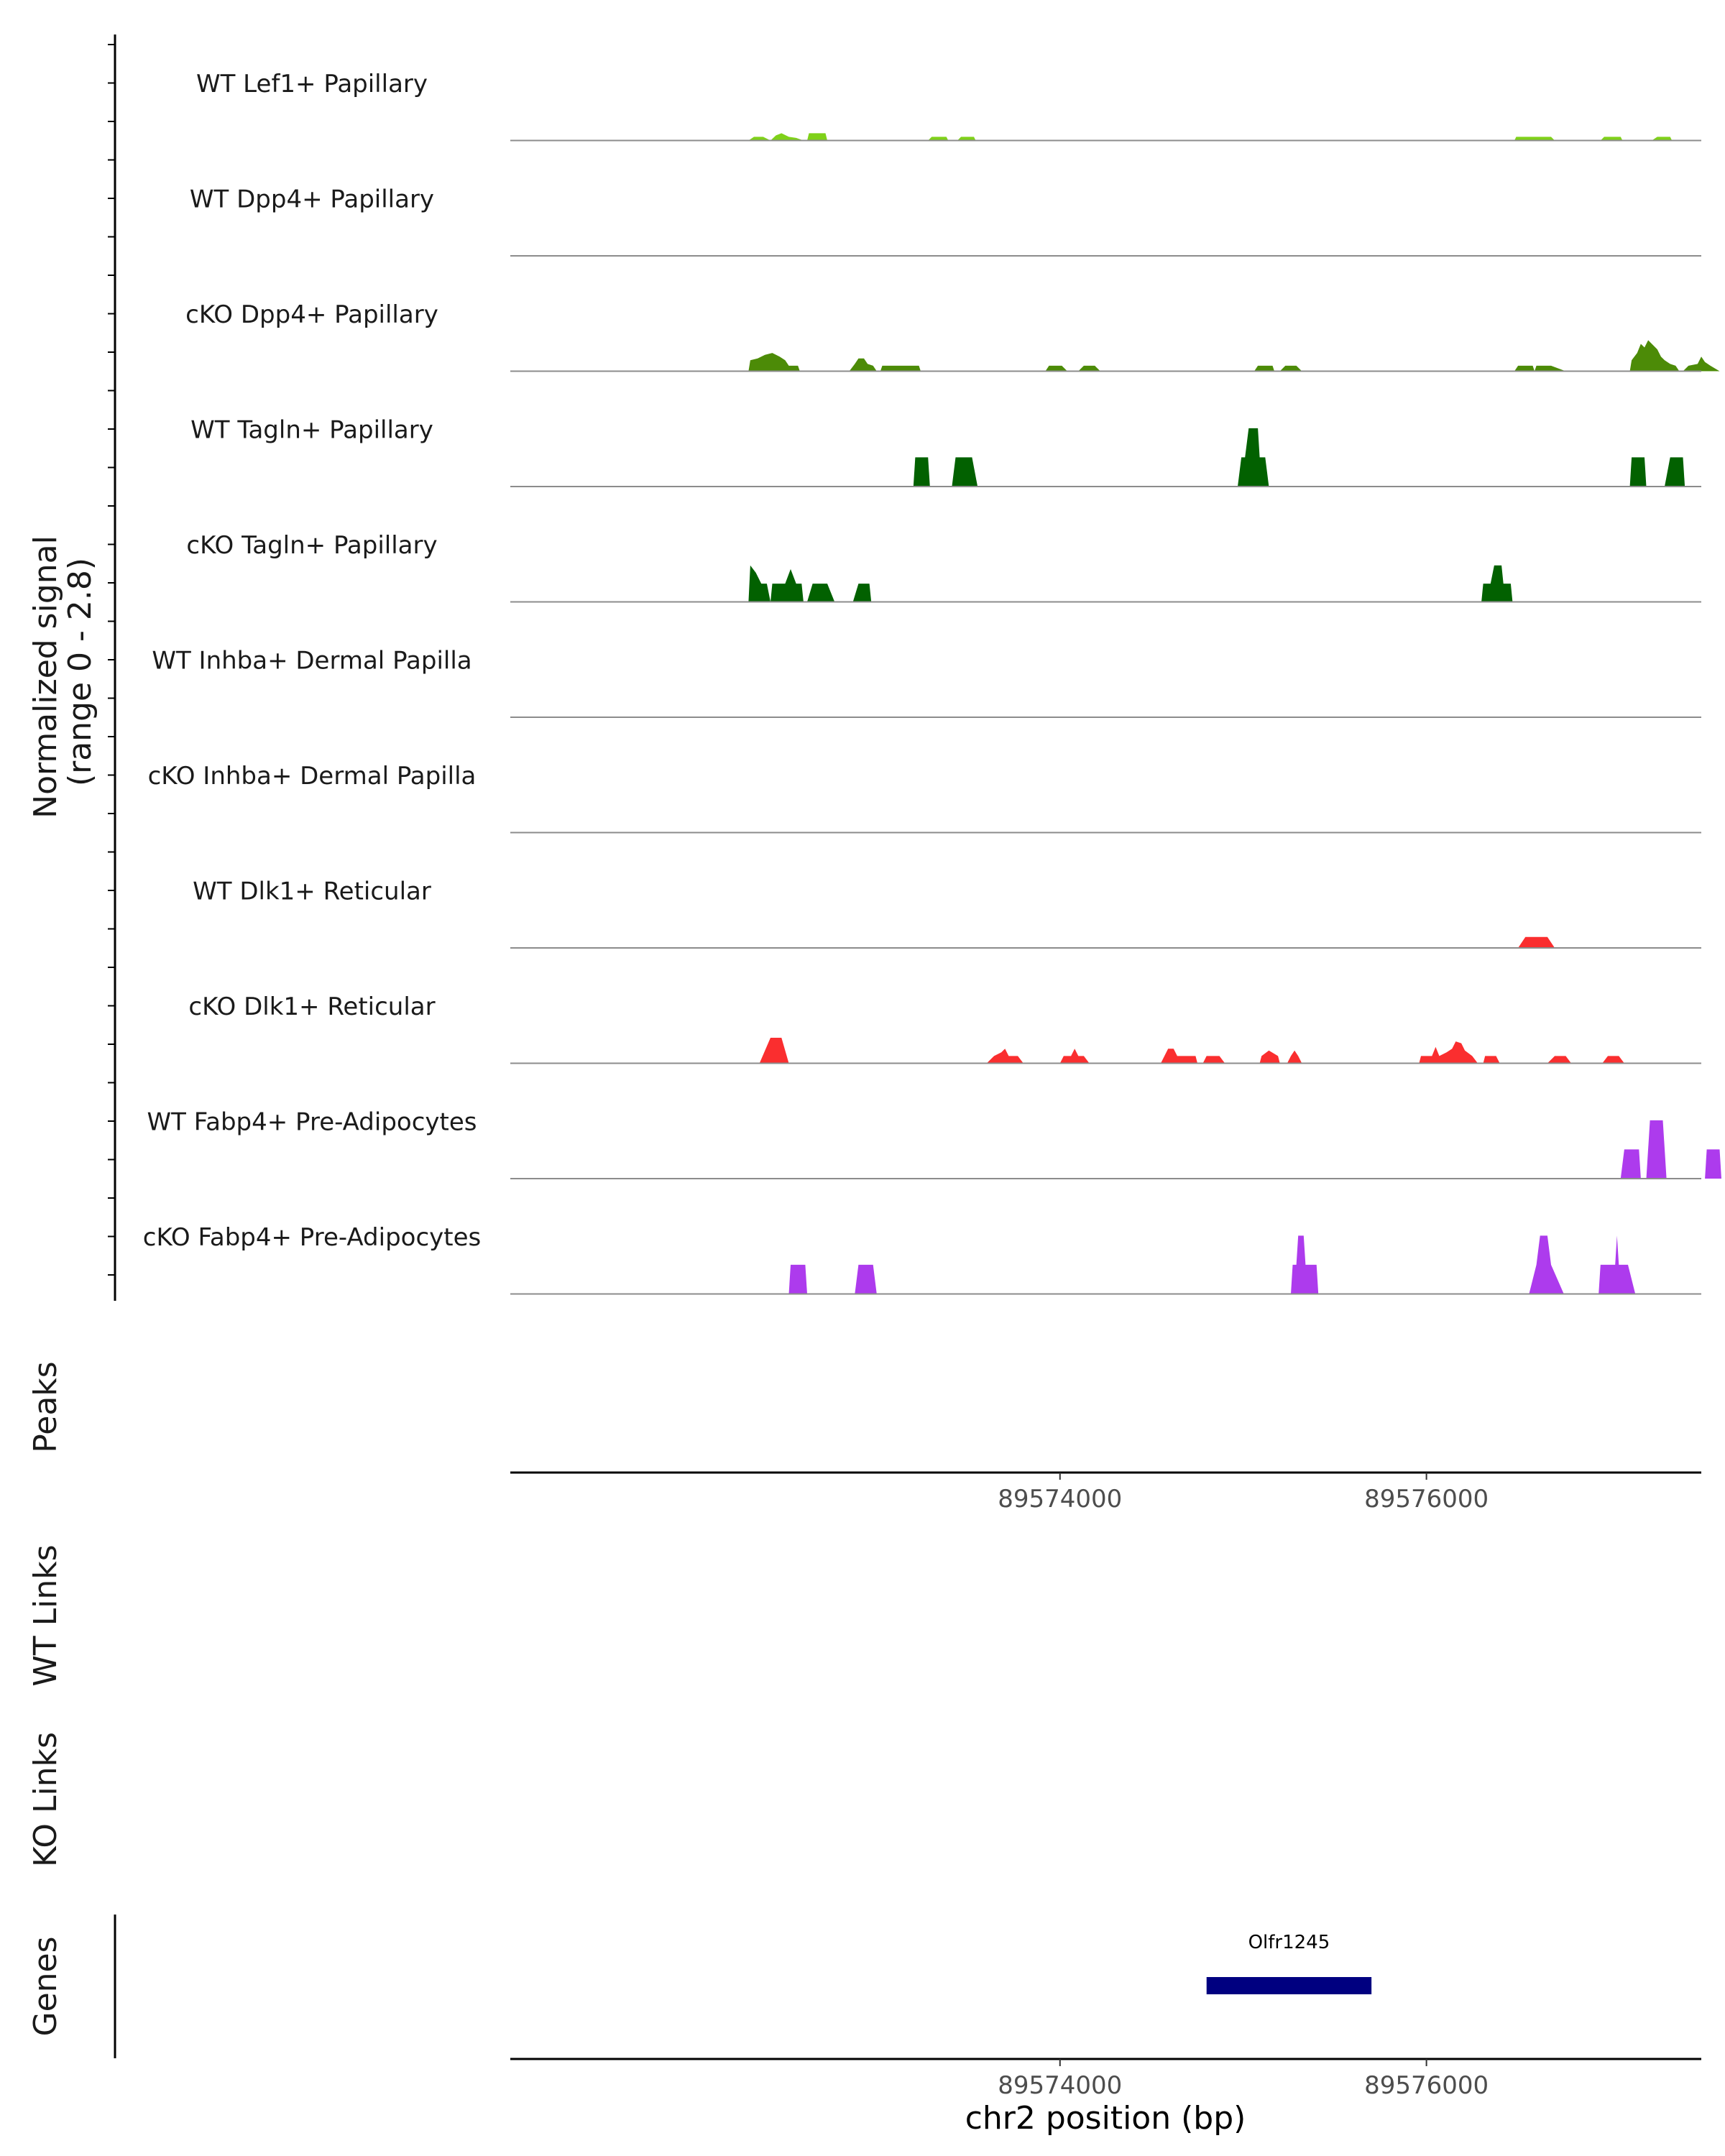 This screenshot has height=2156, width=1725. I want to click on signal-y-axis-title: Normalized signal (range 0 - 2.8), so click(62, 672).